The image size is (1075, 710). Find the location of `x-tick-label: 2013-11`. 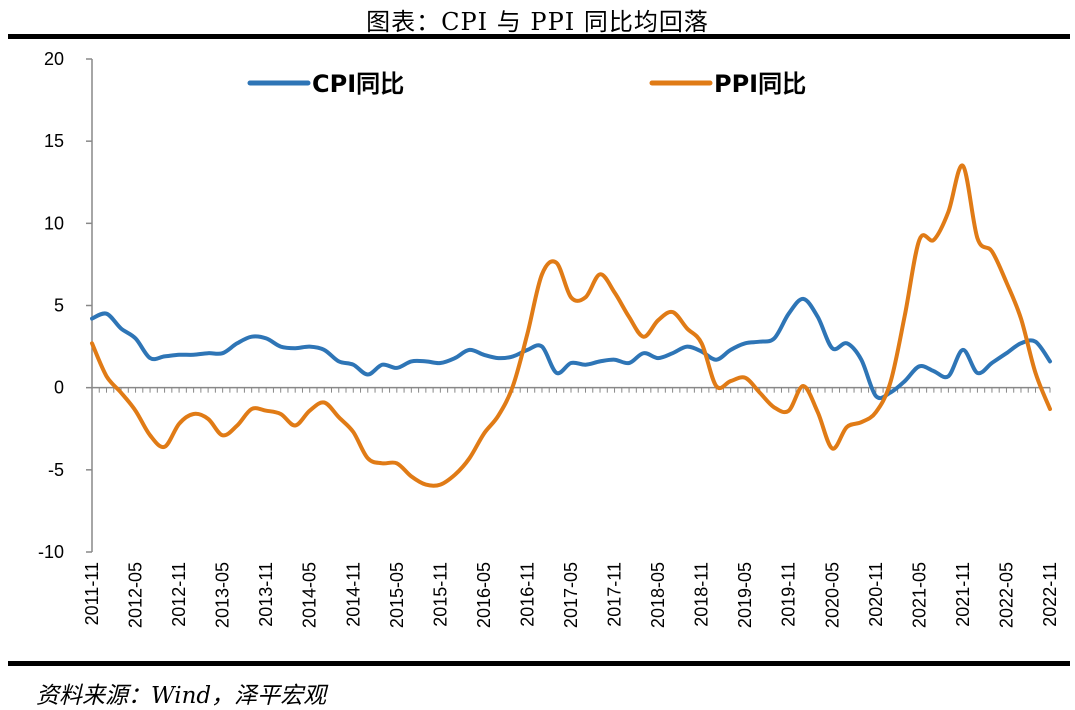

x-tick-label: 2013-11 is located at coordinates (266, 594).